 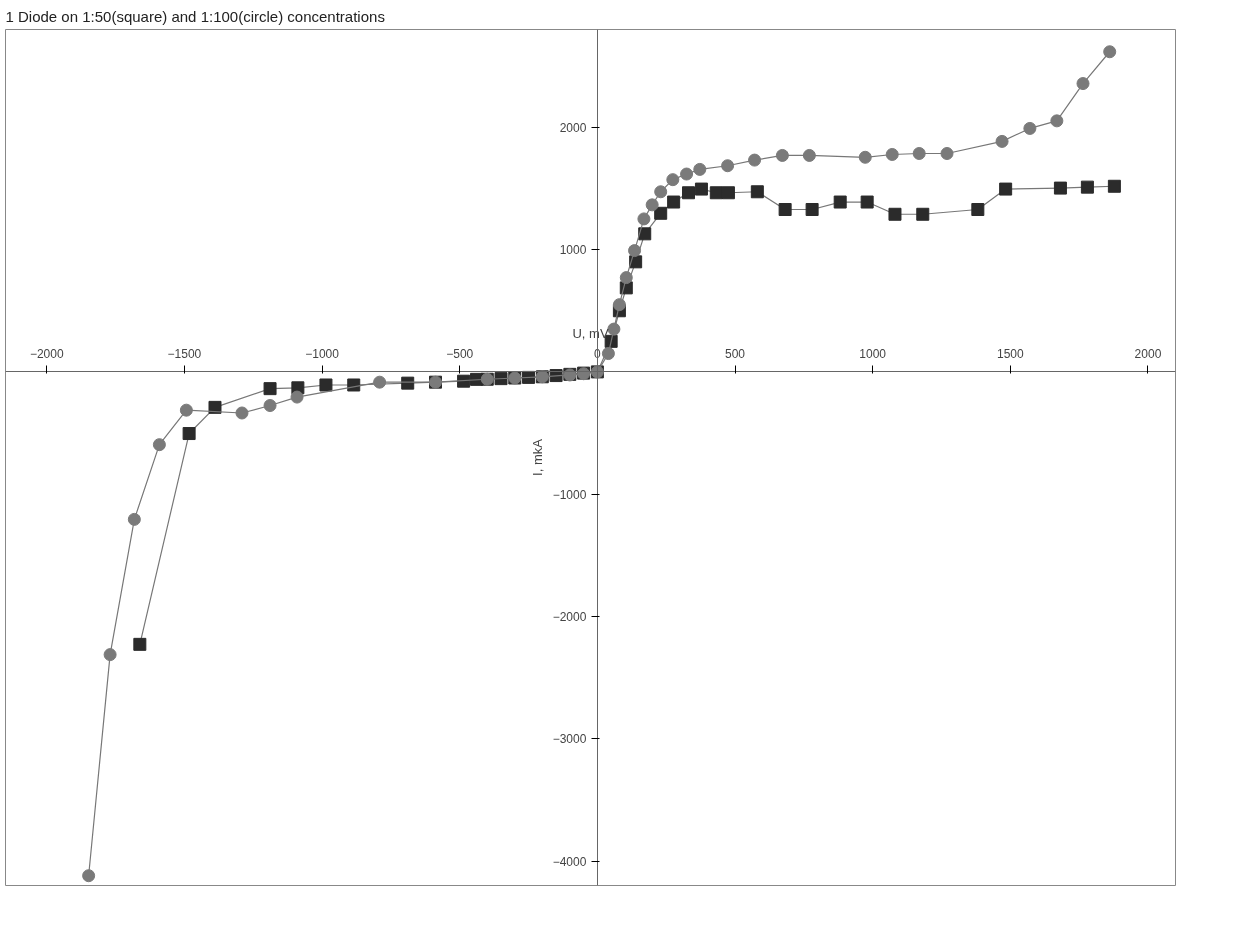 I want to click on y-tick-label: 2000, so click(x=573, y=127).